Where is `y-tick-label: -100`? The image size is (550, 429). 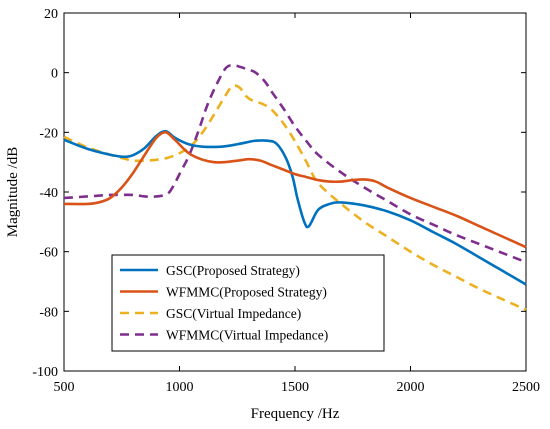 y-tick-label: -100 is located at coordinates (45, 372).